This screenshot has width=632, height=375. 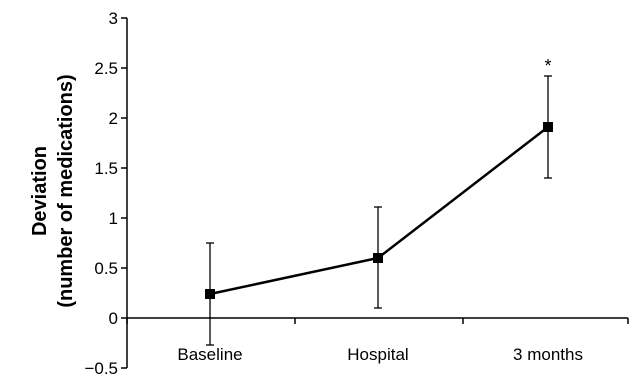 I want to click on y-tick-label: 2.5, so click(x=106, y=68).